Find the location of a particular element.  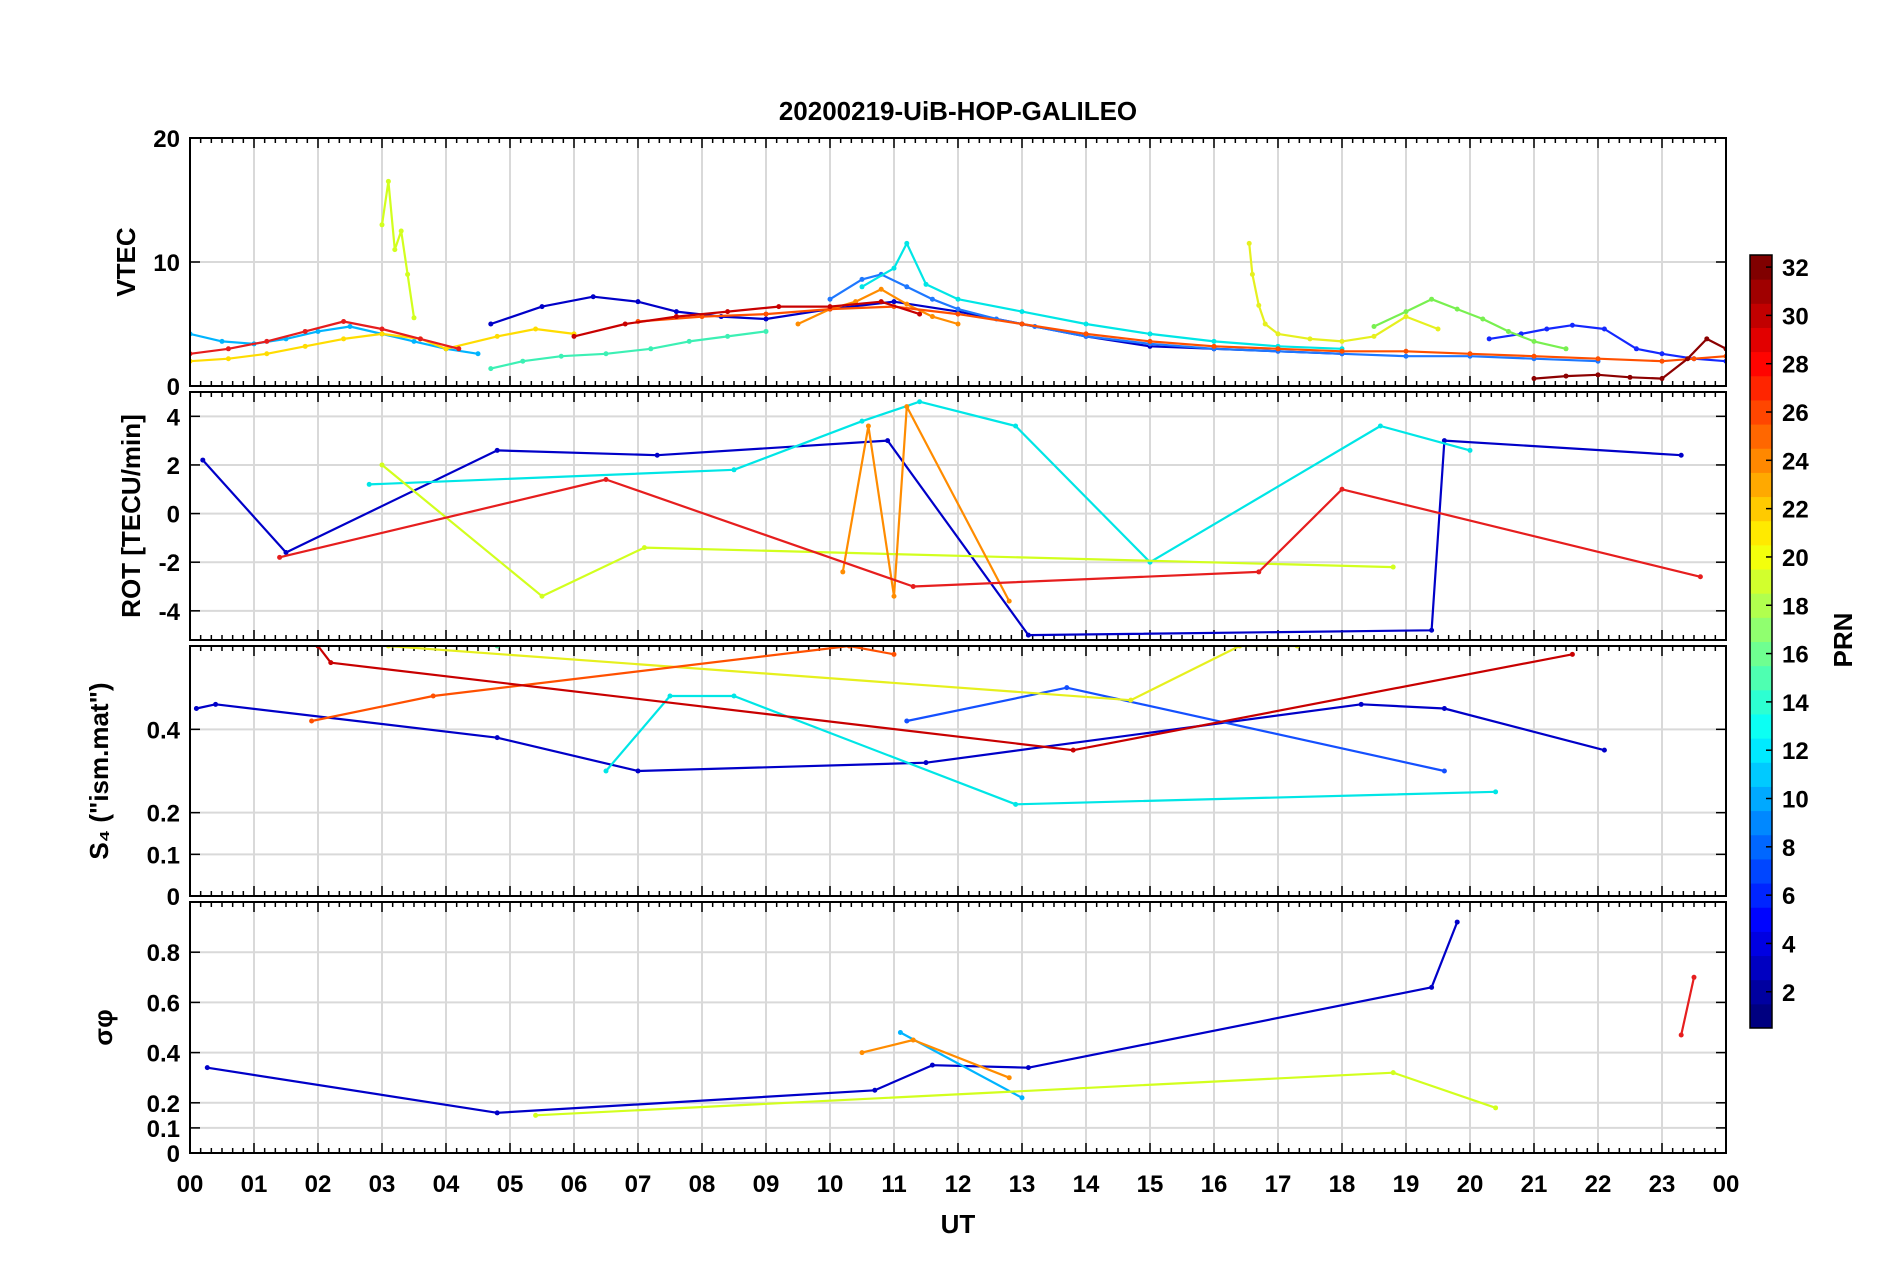

colorbar-tick-label: 26 is located at coordinates (1795, 413).